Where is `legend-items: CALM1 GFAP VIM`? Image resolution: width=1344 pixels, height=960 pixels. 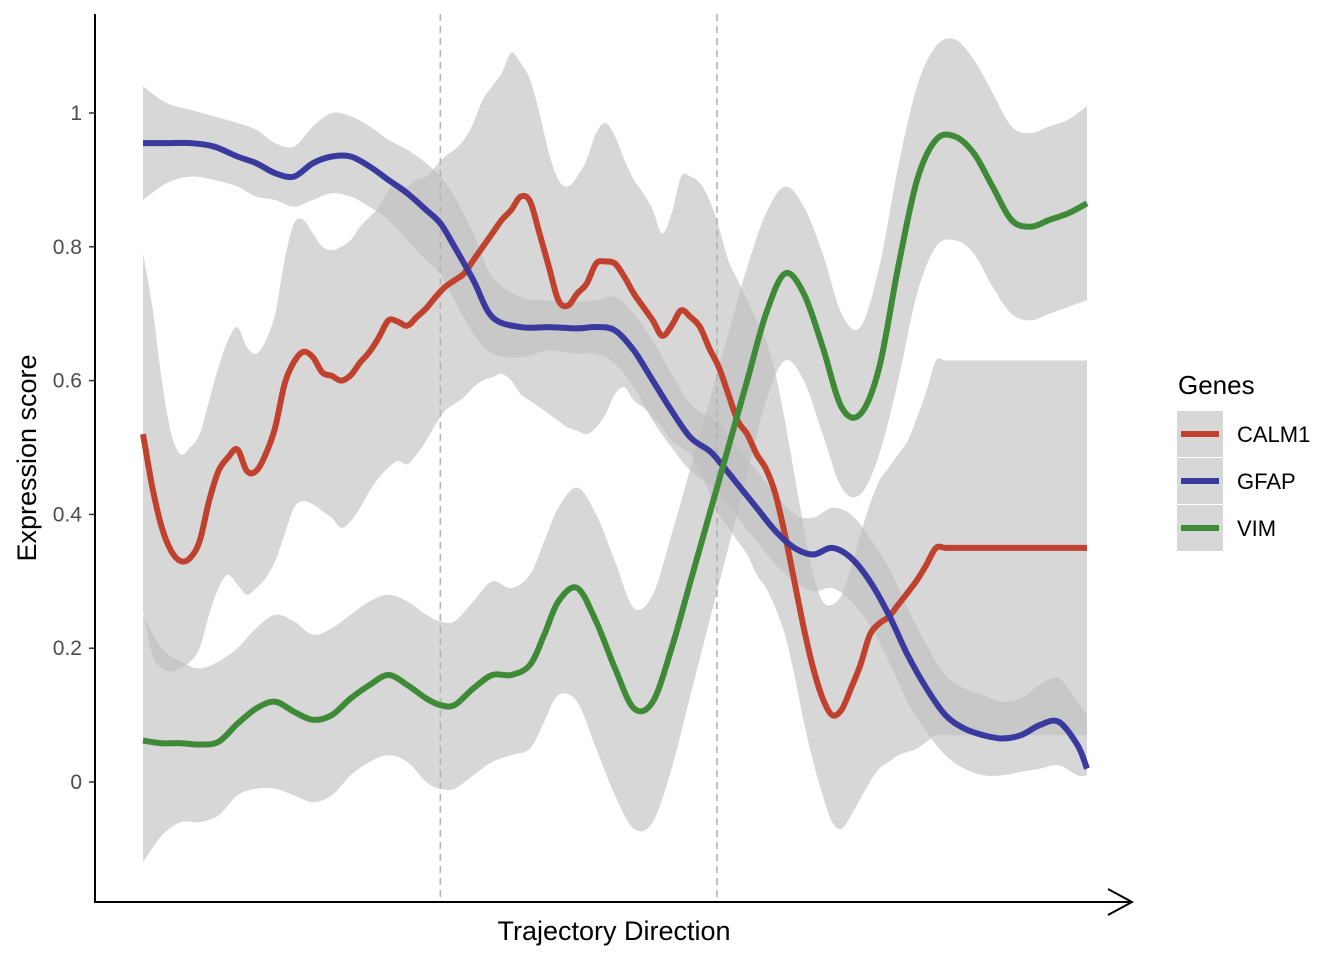
legend-items: CALM1 GFAP VIM is located at coordinates (1243, 481).